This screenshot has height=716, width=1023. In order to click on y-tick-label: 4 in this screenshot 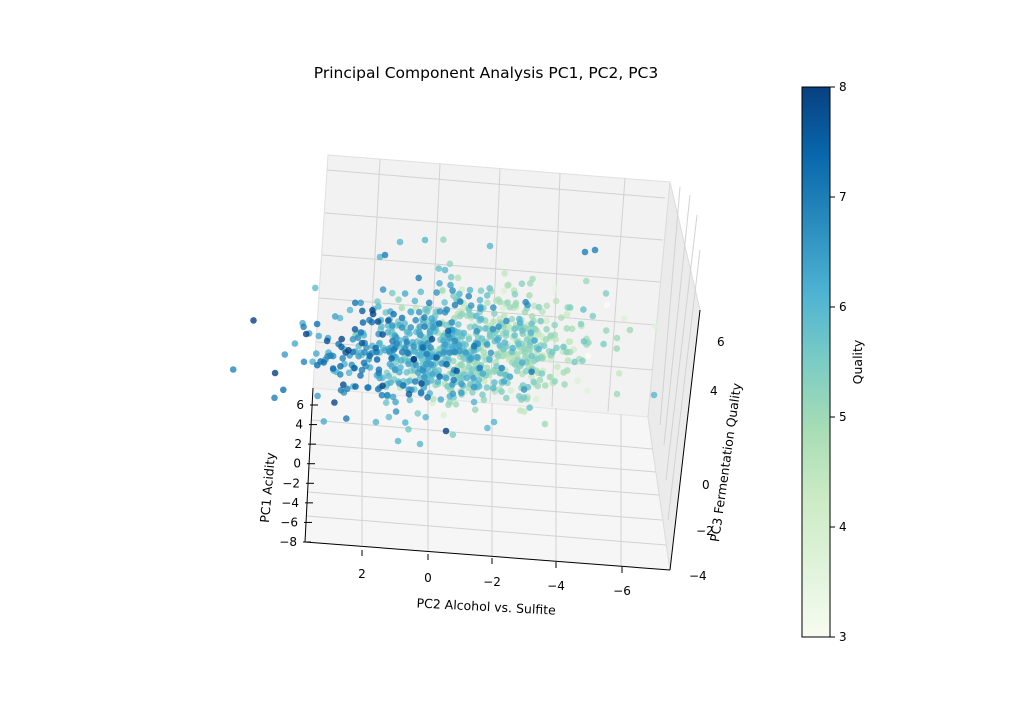, I will do `click(299, 425)`.